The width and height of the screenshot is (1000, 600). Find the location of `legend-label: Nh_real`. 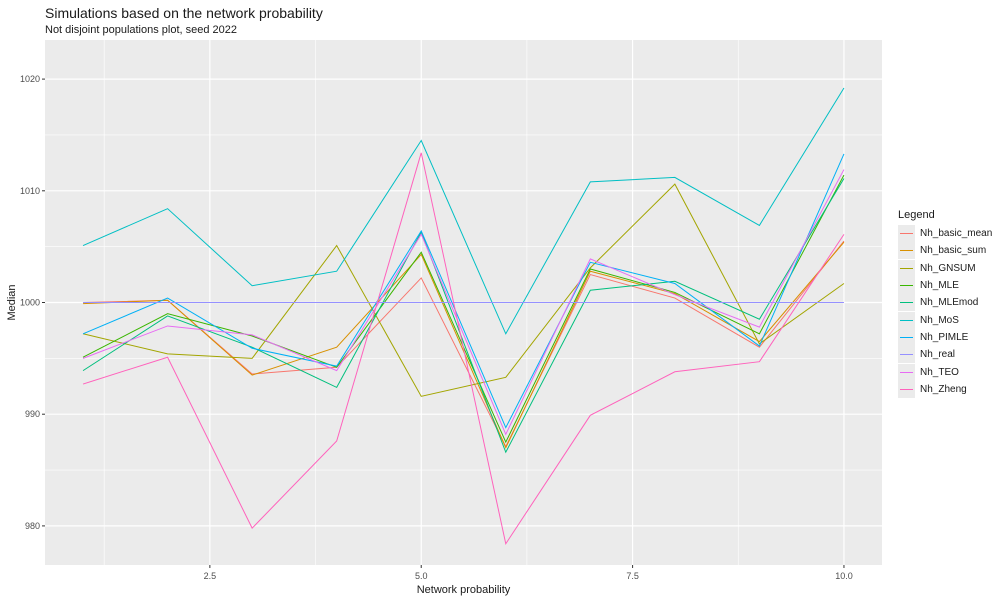

legend-label: Nh_real is located at coordinates (938, 355).